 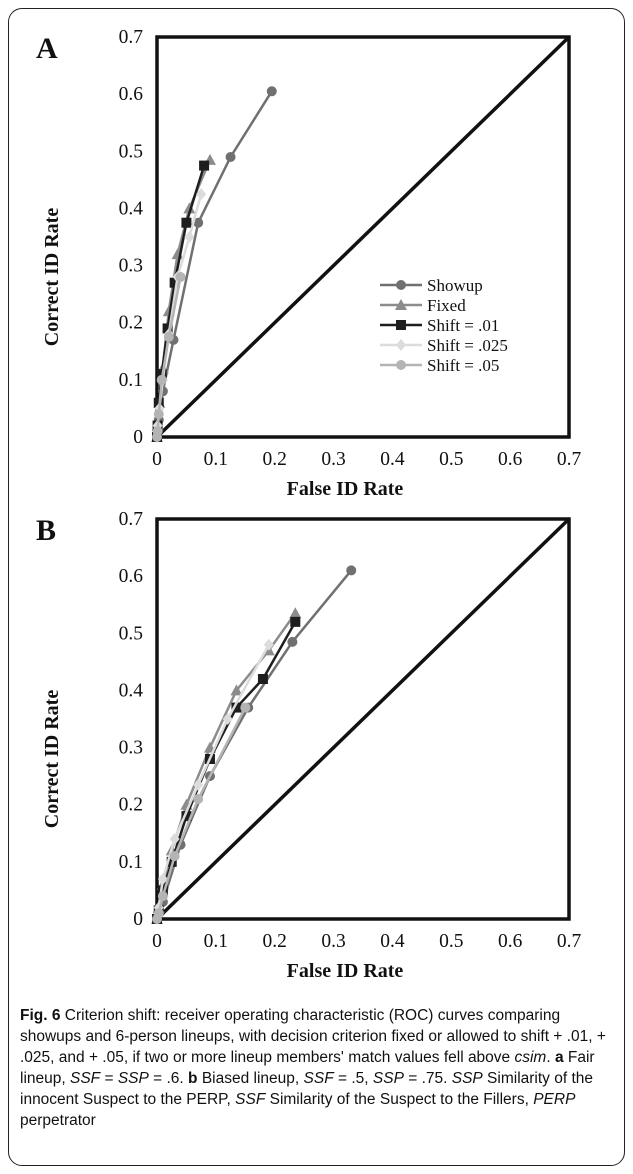 What do you see at coordinates (446, 305) in the screenshot?
I see `legend-entry: Fixed` at bounding box center [446, 305].